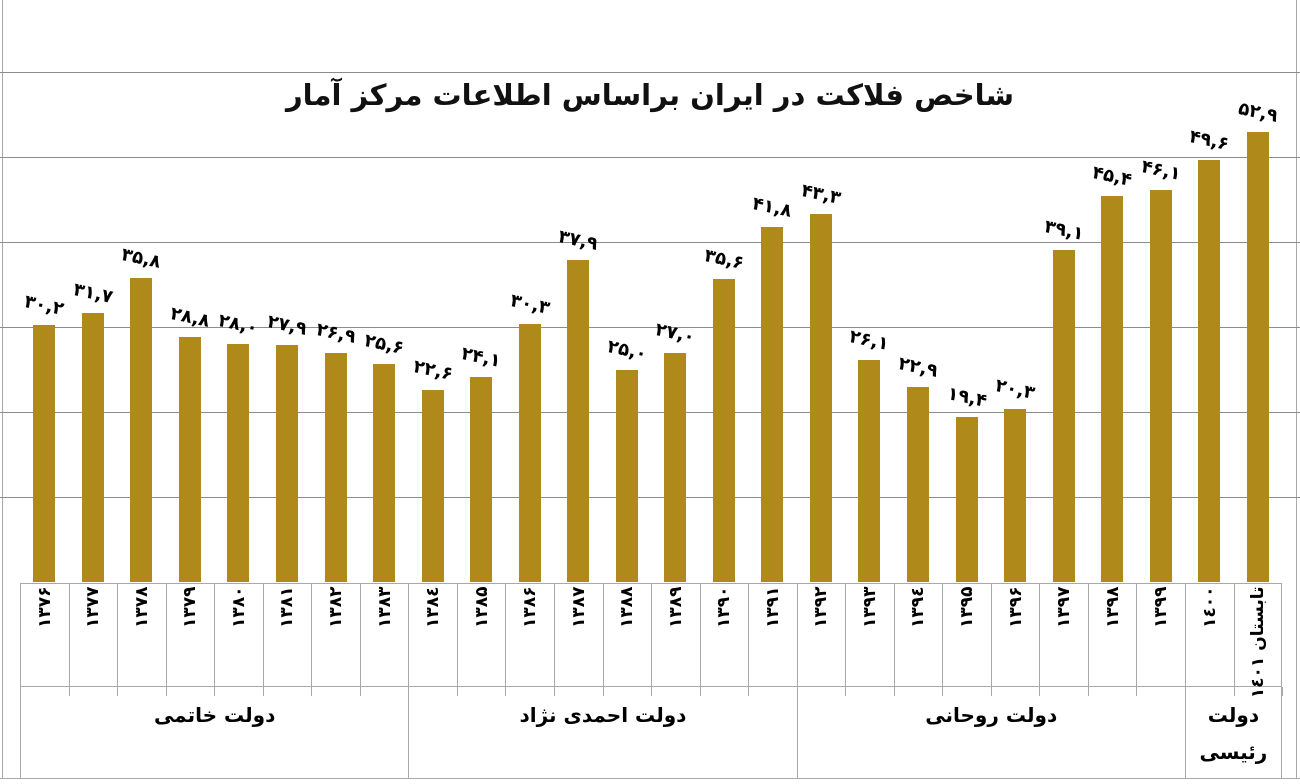 The width and height of the screenshot is (1300, 784). What do you see at coordinates (214, 715) in the screenshot?
I see `group-label: دولت خاتمی` at bounding box center [214, 715].